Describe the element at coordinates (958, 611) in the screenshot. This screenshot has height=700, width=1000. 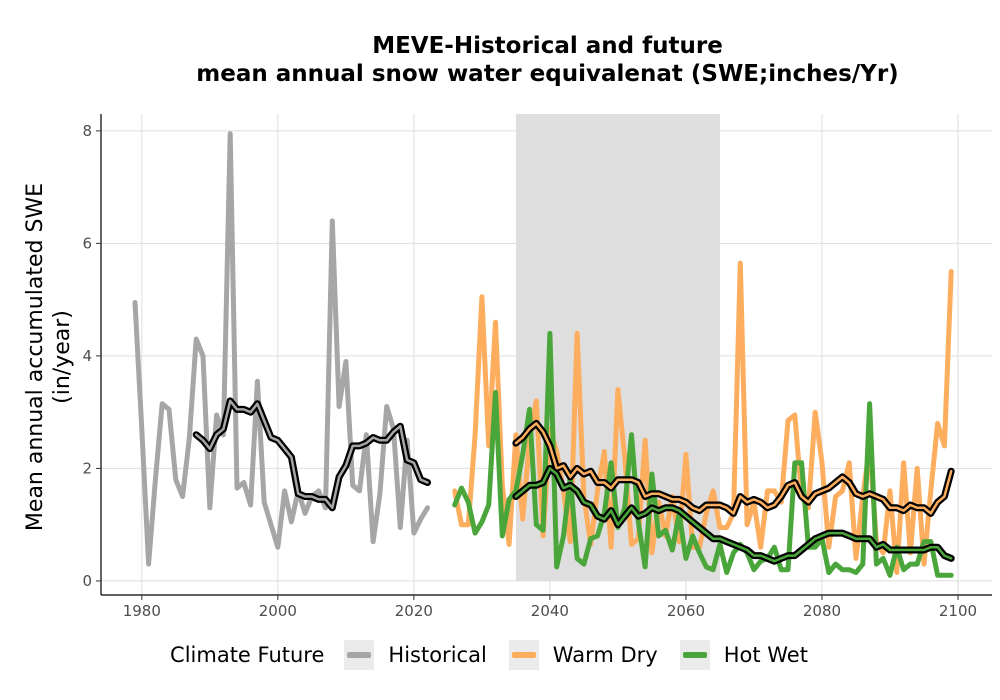
I see `x-tick-label: 2100` at that location.